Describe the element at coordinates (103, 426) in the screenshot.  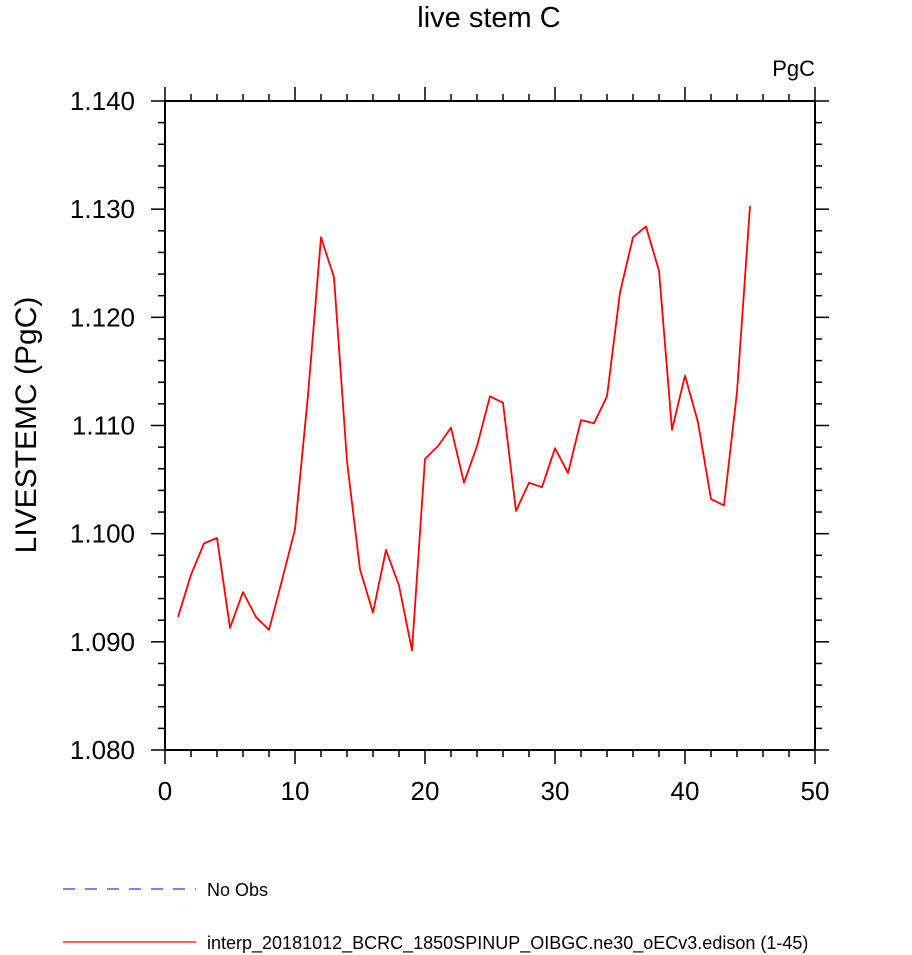
I see `y-tick-label: 1.110` at that location.